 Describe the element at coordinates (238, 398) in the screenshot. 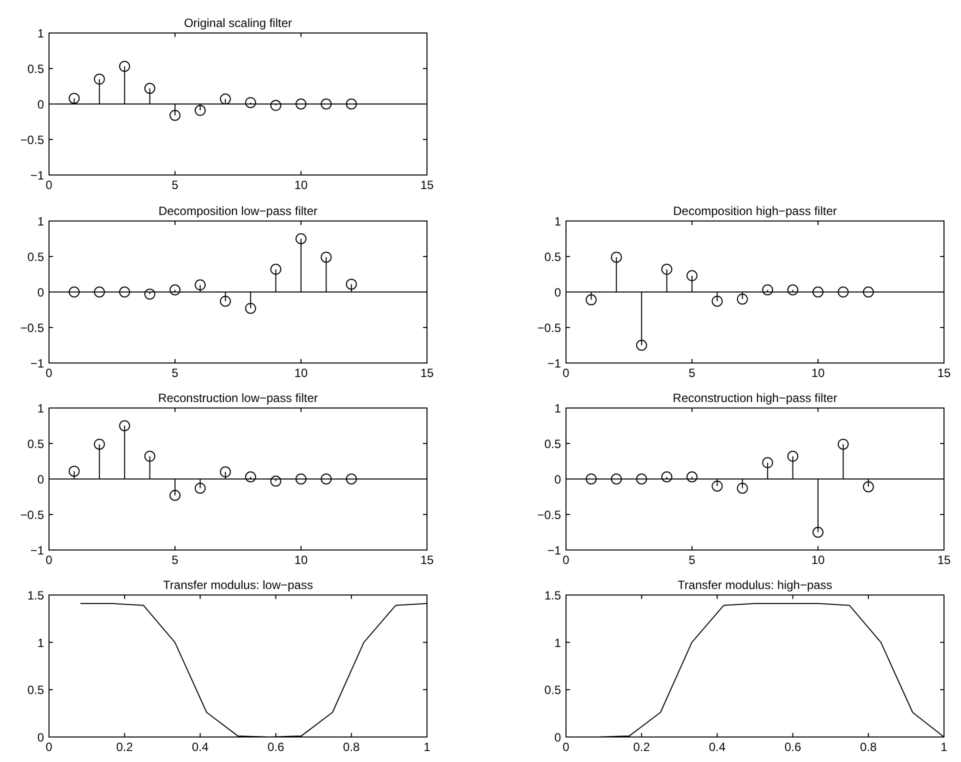

I see `chart-title: Reconstruction low−pass filter` at that location.